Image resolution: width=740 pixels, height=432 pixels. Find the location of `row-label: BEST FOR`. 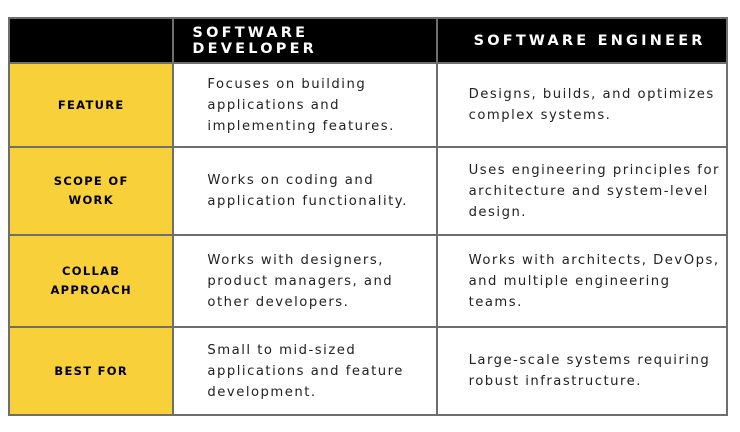

row-label: BEST FOR is located at coordinates (91, 371).